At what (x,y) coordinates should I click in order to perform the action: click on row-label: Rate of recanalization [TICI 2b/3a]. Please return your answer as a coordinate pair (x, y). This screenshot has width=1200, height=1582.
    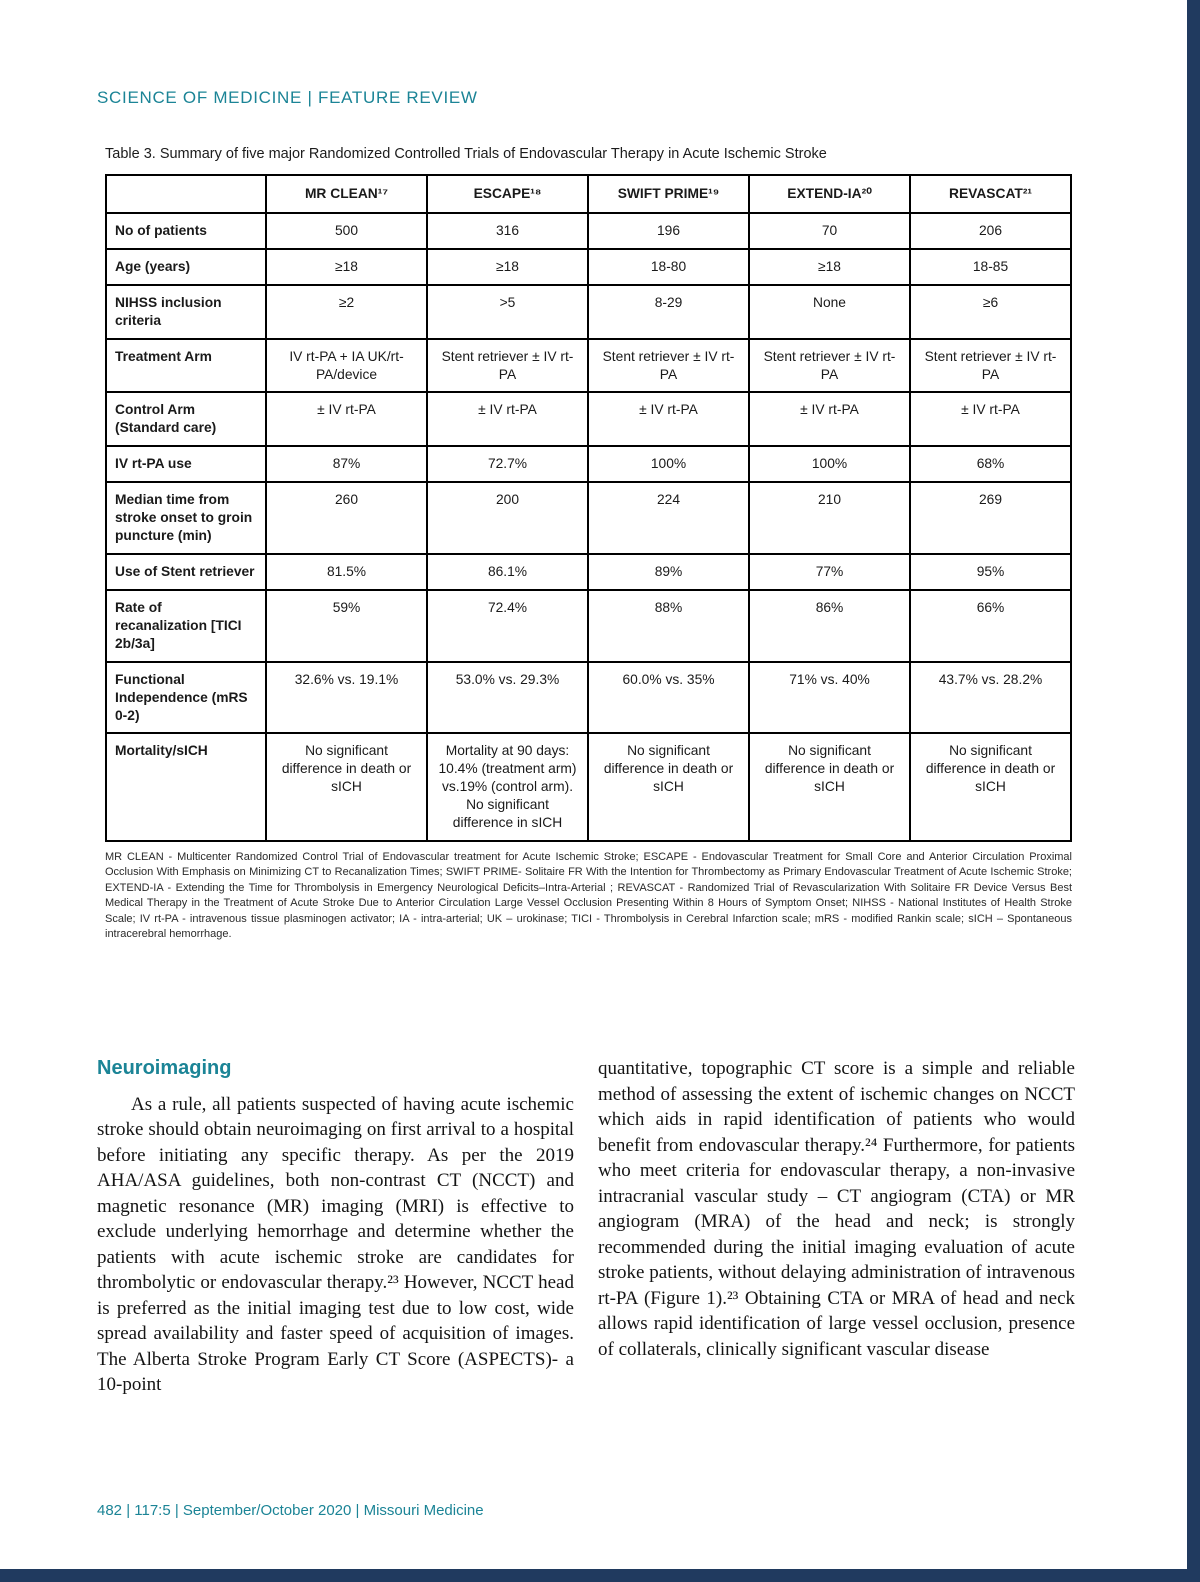
    Looking at the image, I should click on (186, 625).